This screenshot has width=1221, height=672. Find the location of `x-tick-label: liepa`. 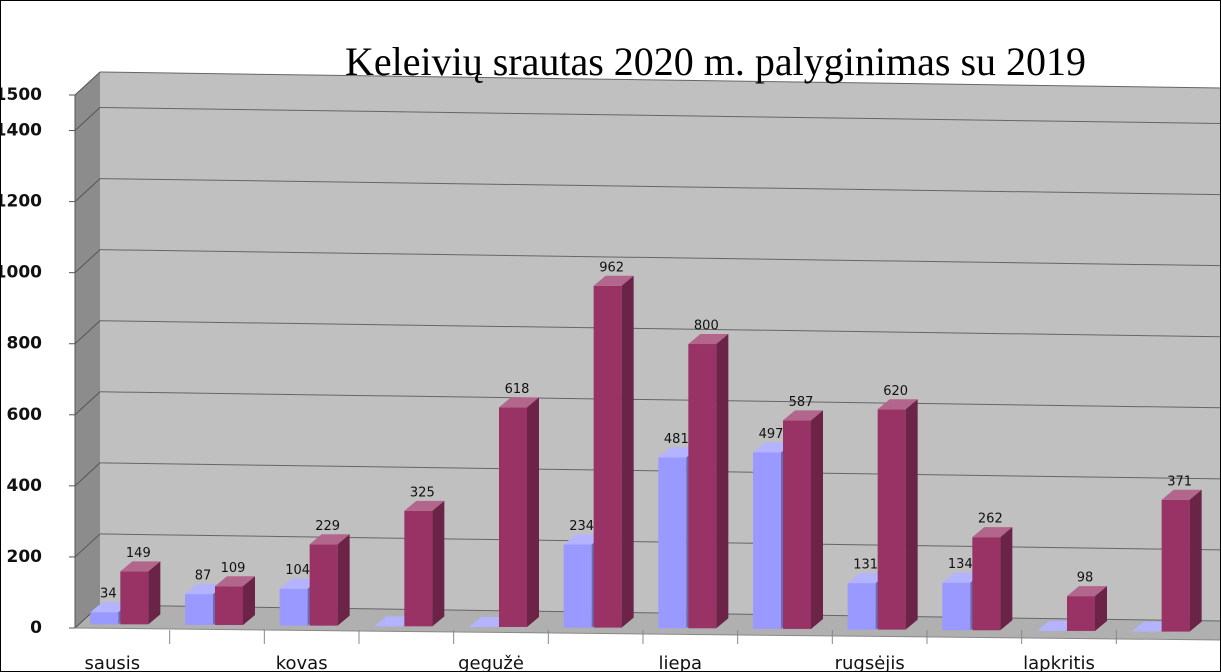

x-tick-label: liepa is located at coordinates (681, 662).